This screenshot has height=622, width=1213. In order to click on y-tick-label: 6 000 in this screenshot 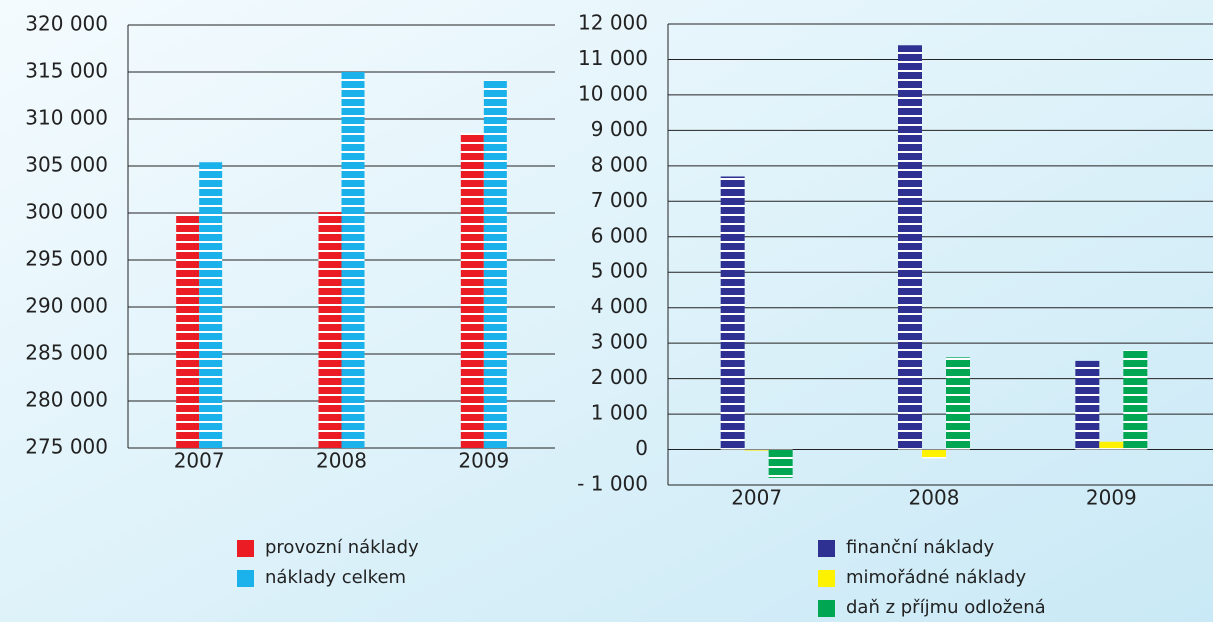, I will do `click(619, 235)`.